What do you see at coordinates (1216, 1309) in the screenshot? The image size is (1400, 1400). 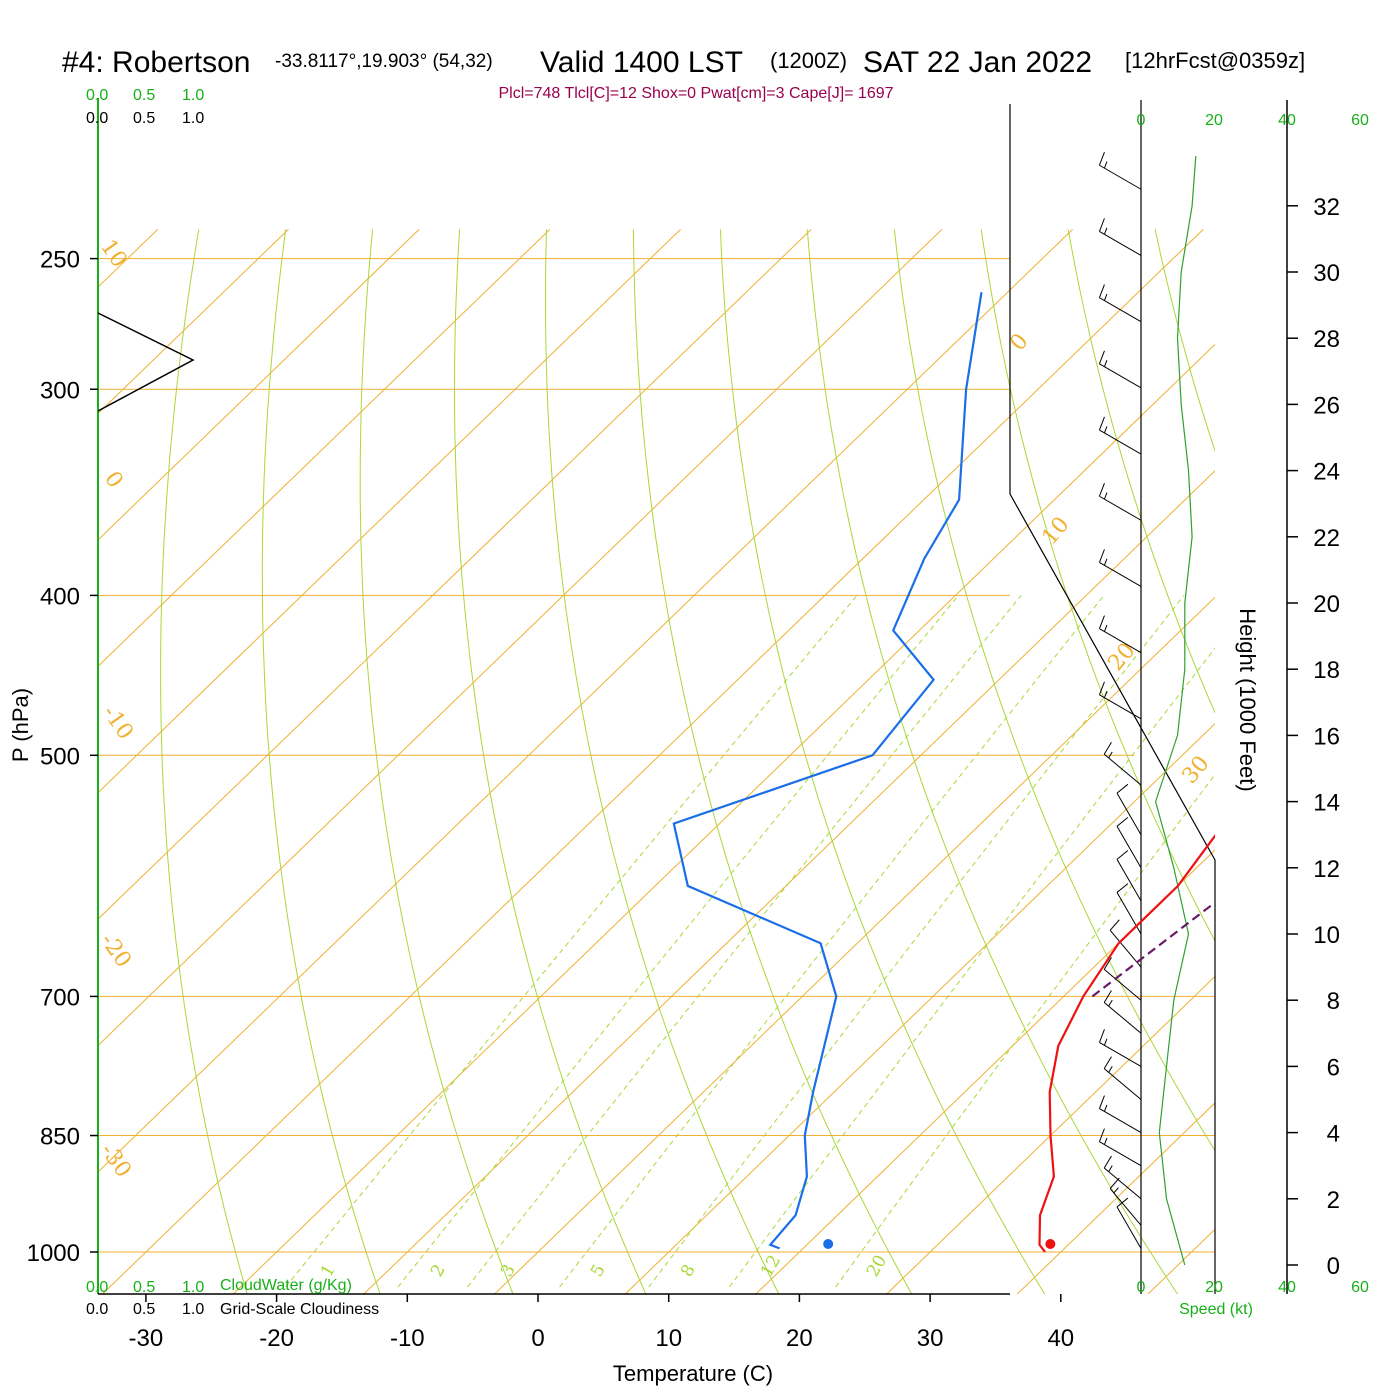 I see `speed-label: Speed (kt)` at bounding box center [1216, 1309].